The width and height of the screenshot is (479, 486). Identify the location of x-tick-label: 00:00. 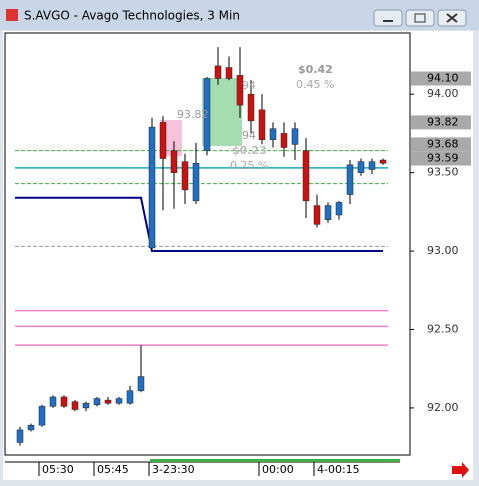
(278, 469).